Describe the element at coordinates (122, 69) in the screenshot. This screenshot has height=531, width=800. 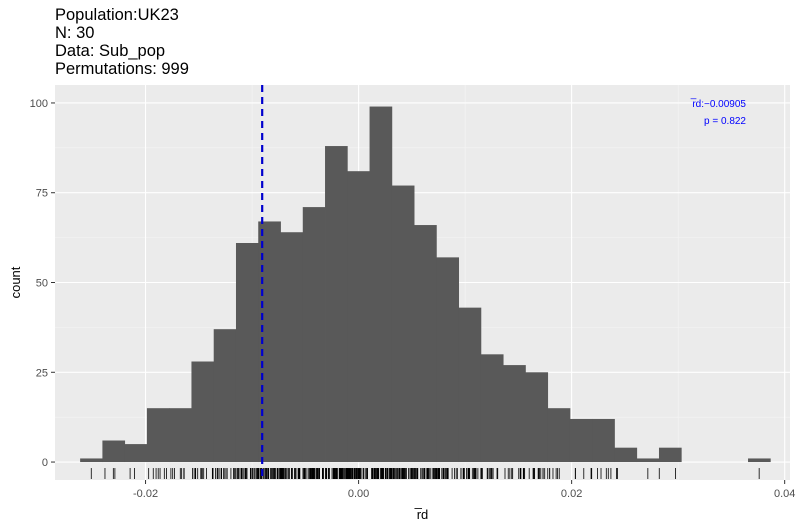
I see `title-permutations: Permutations: 999` at that location.